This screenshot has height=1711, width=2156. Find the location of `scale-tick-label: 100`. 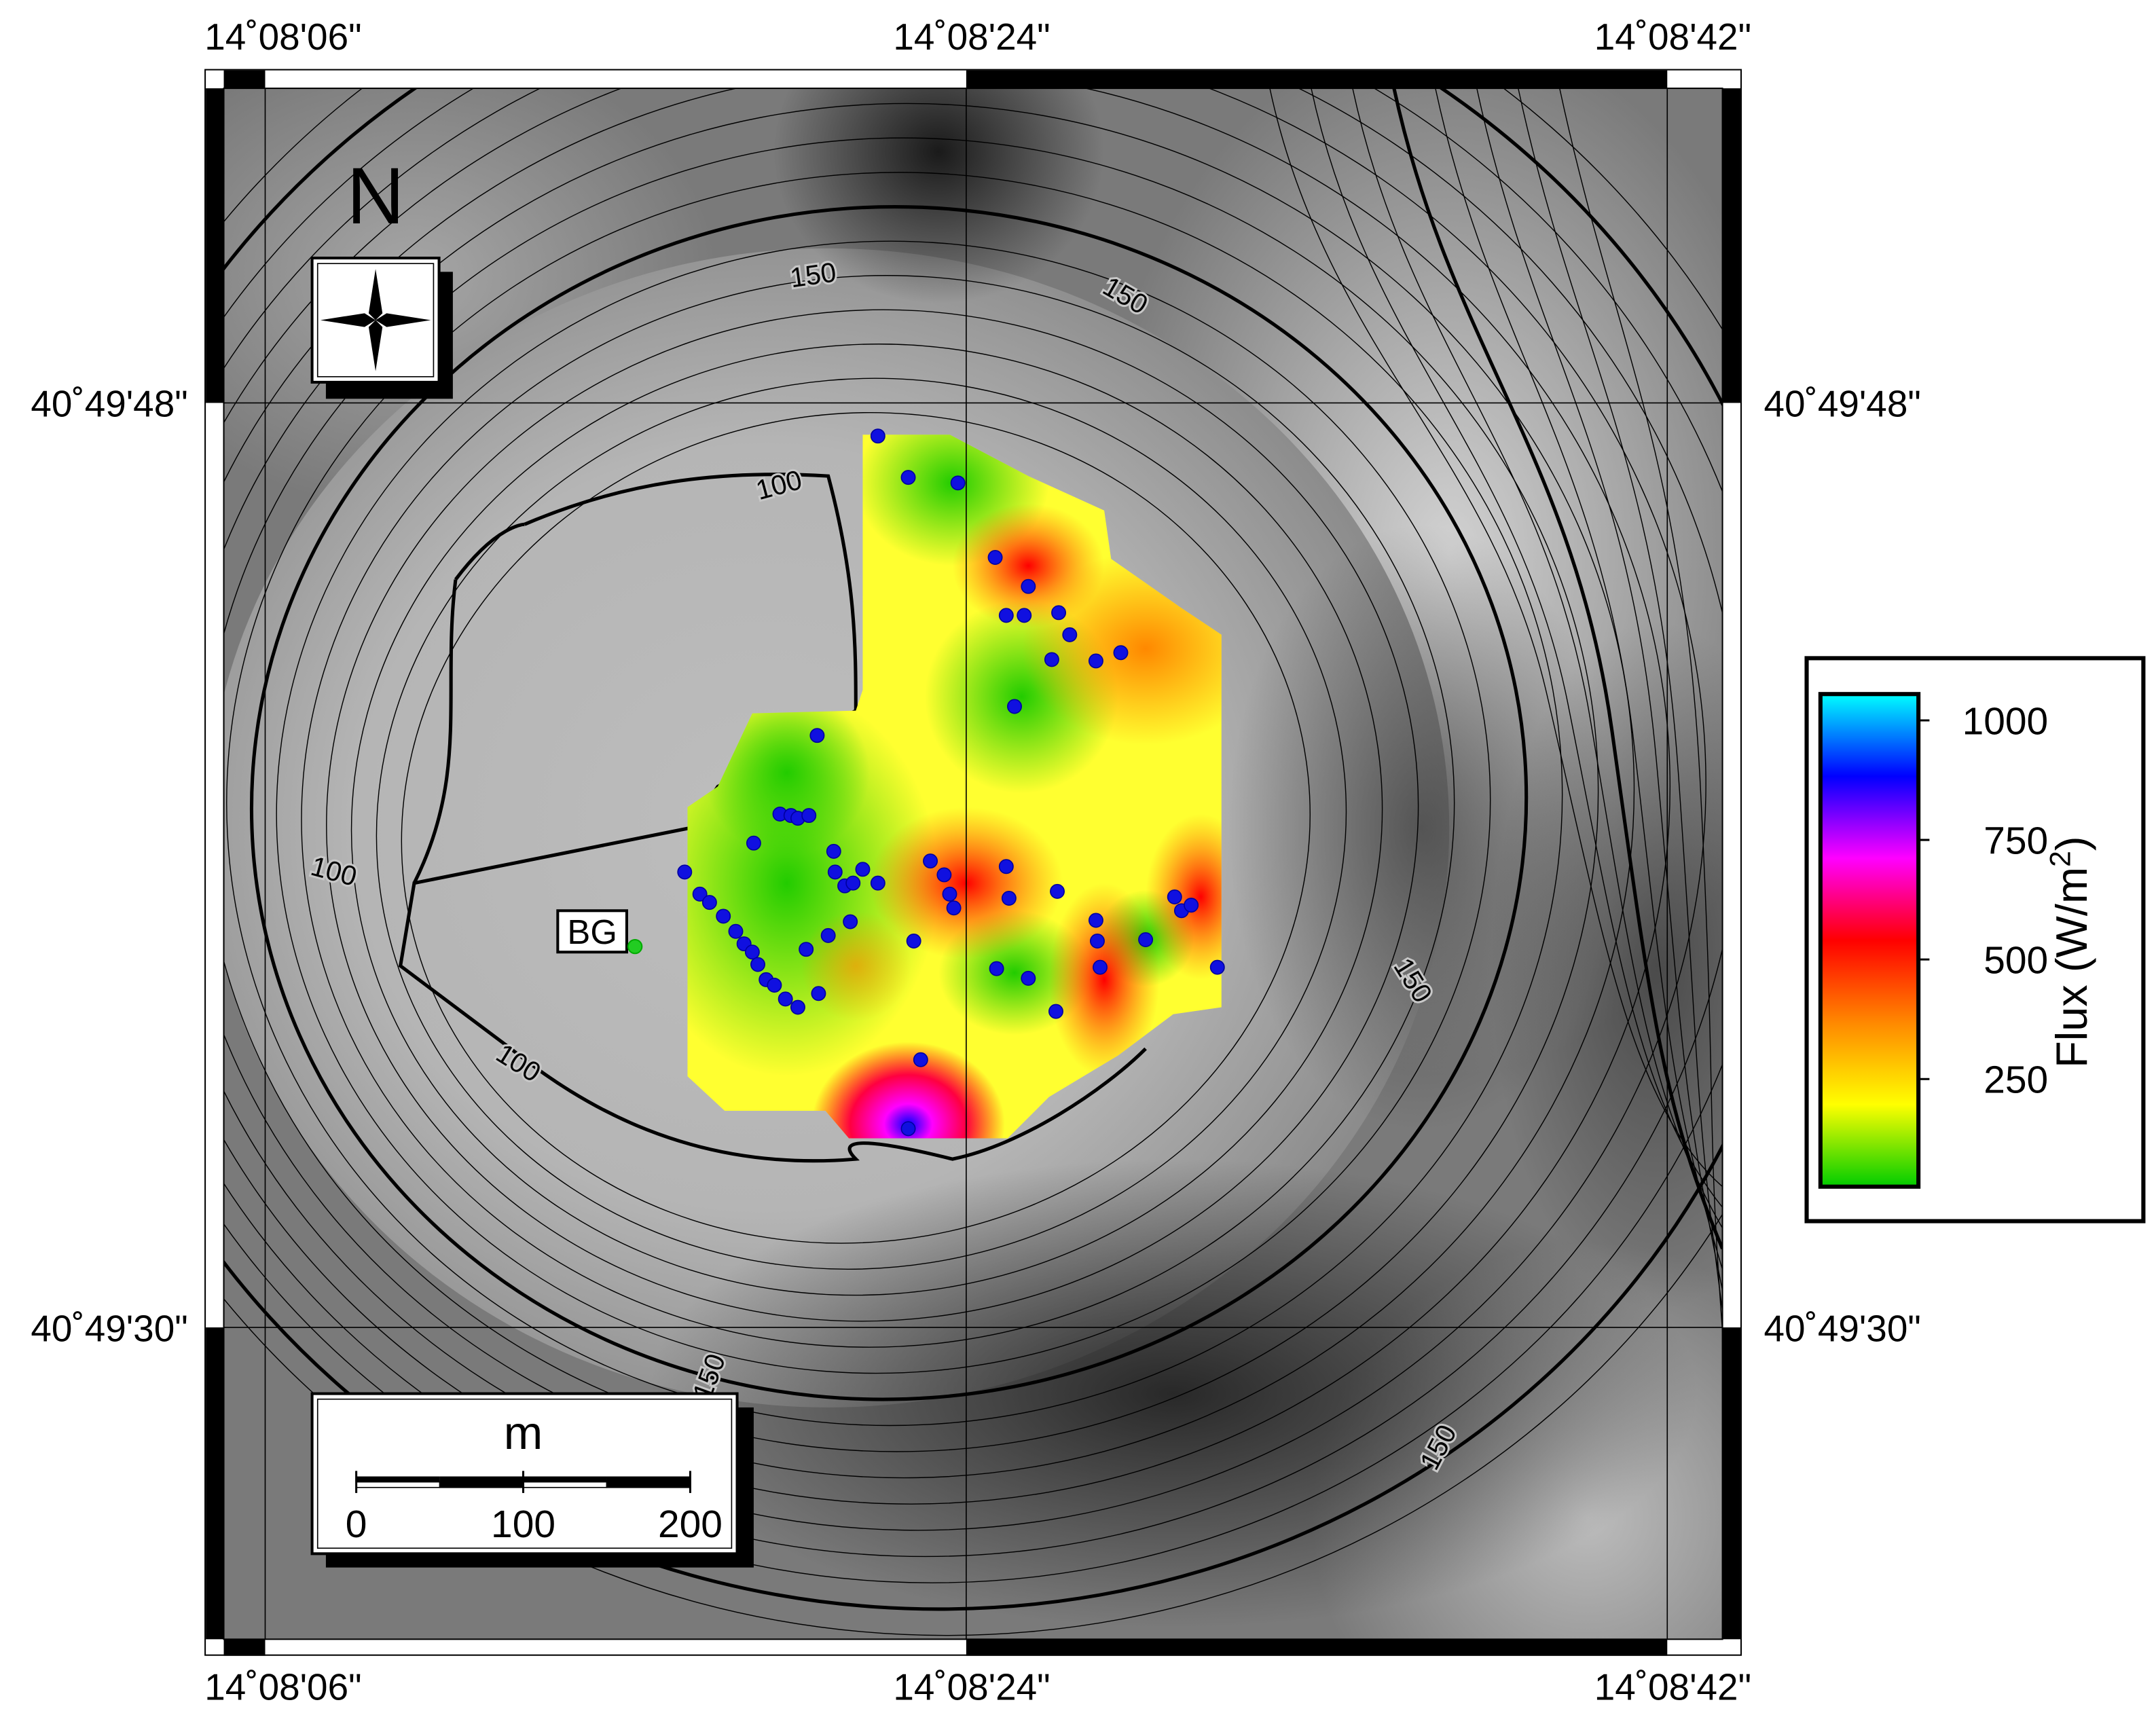

scale-tick-label: 100 is located at coordinates (523, 1524).